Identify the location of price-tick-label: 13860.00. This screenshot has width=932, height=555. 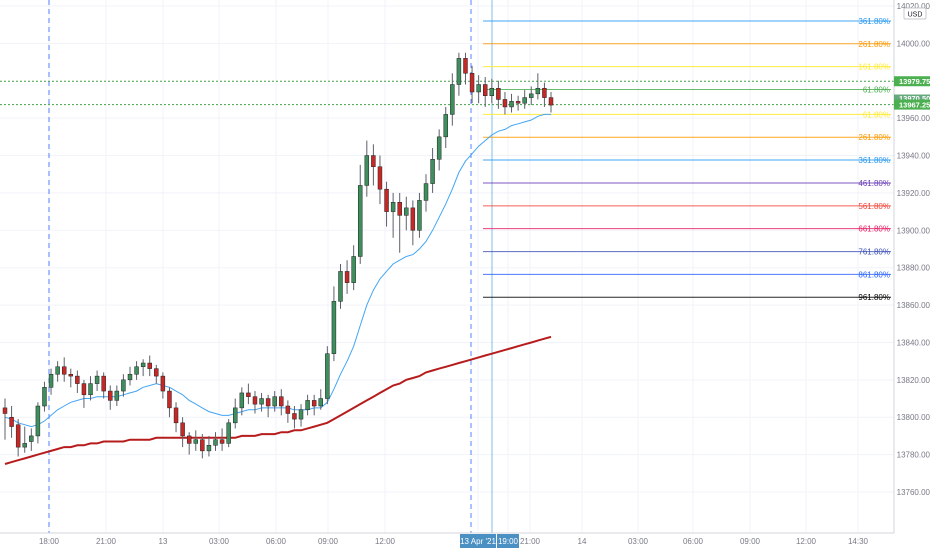
(914, 305).